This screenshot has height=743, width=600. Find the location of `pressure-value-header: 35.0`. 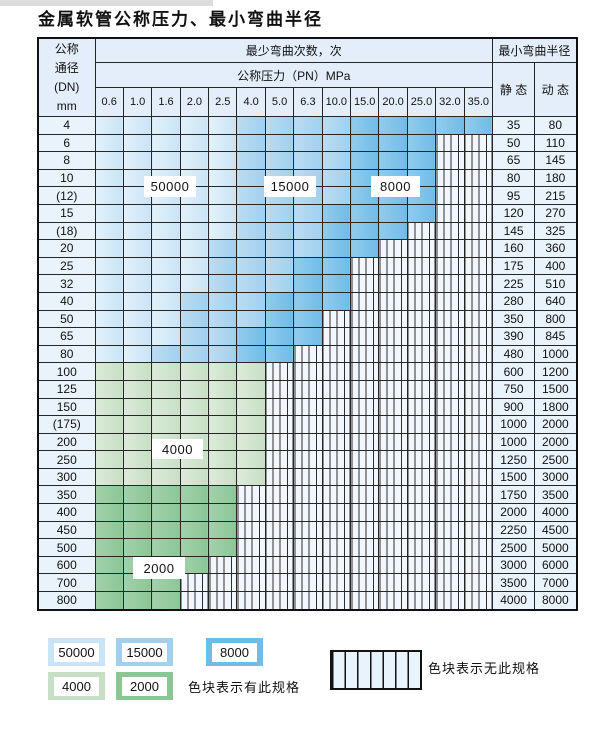

pressure-value-header: 35.0 is located at coordinates (478, 102).